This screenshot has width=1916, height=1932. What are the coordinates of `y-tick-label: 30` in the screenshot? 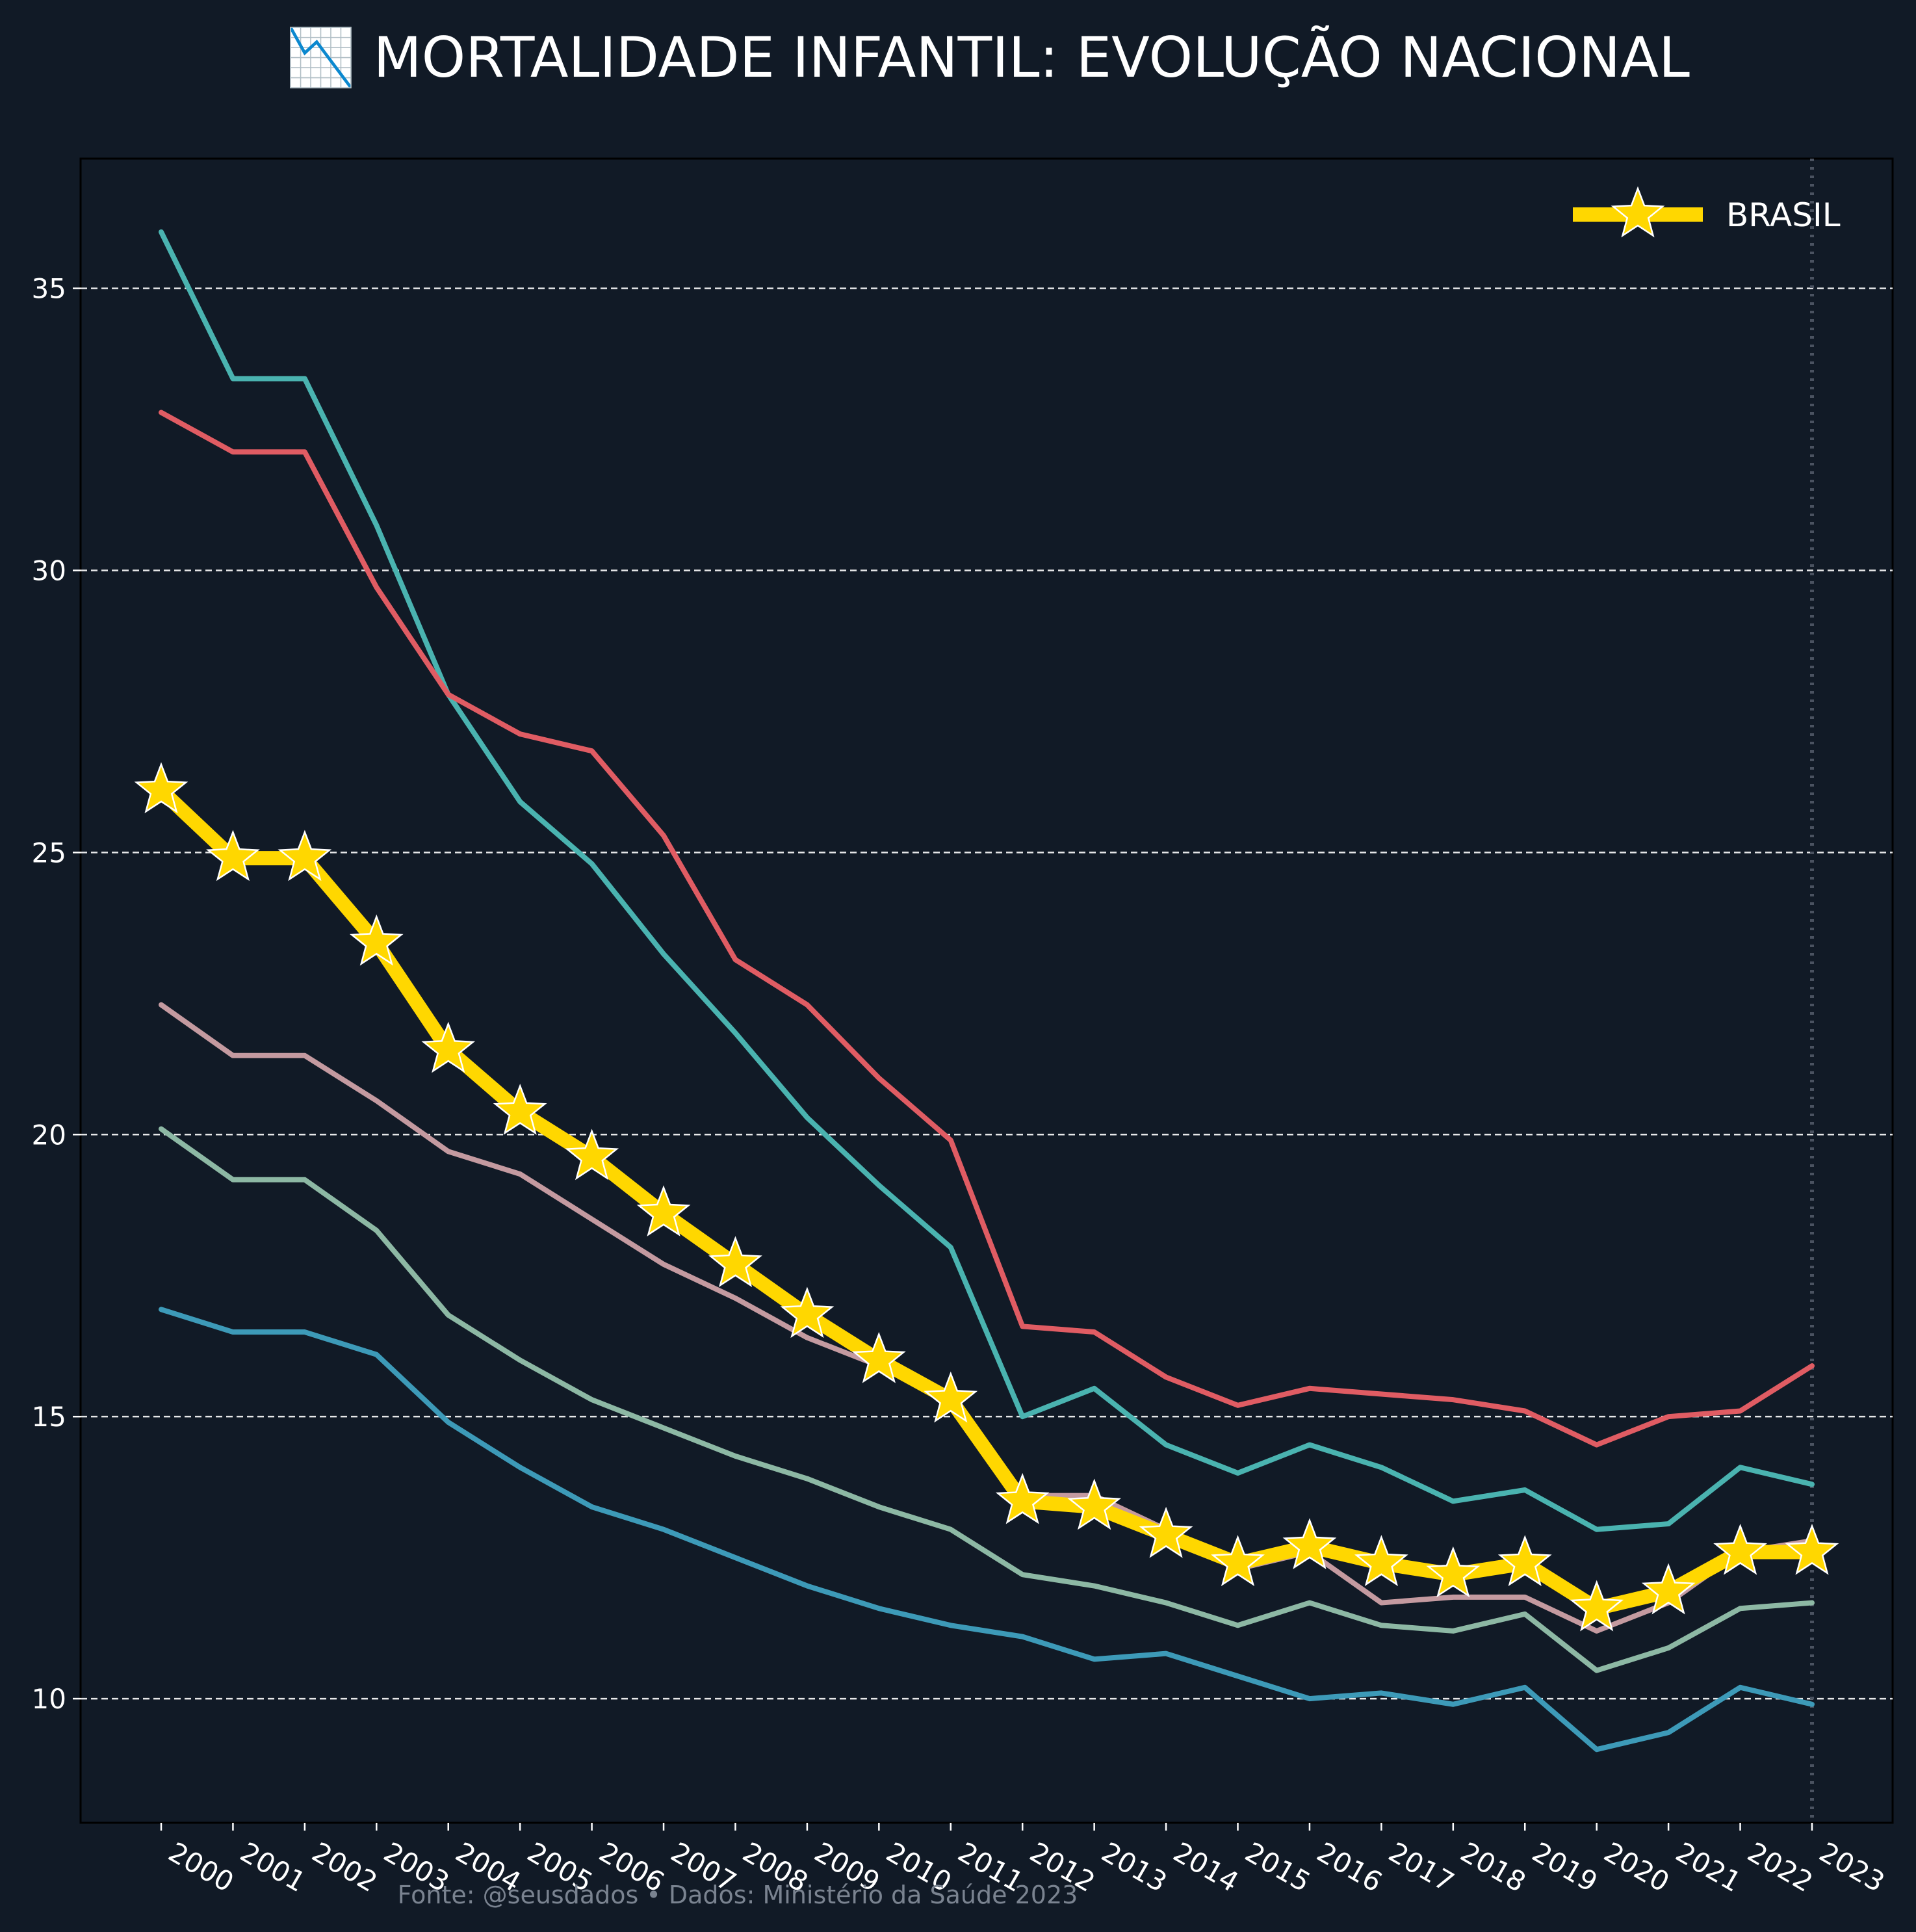 It's located at (49, 570).